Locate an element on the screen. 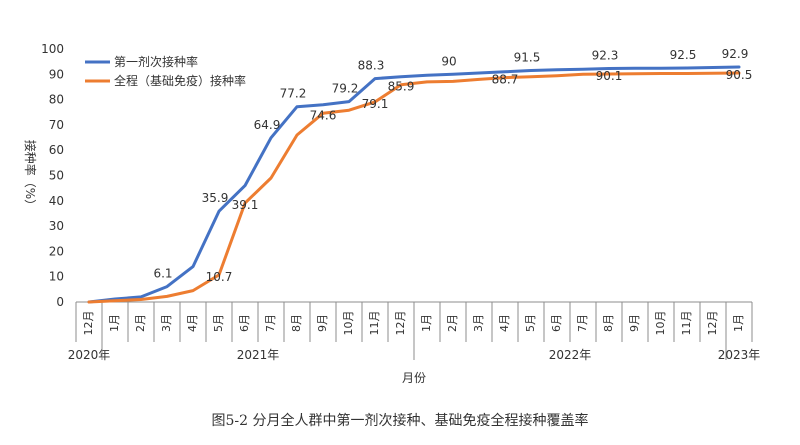  y-axis-ticks: 0 10 20 30 40 50 60 70 80 90 100 is located at coordinates (52, 175).